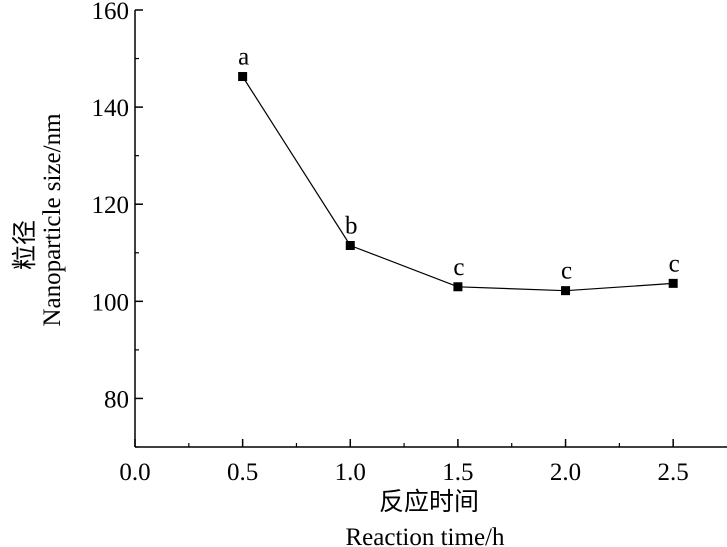 The width and height of the screenshot is (727, 547). I want to click on y-tick-label: 120, so click(111, 205).